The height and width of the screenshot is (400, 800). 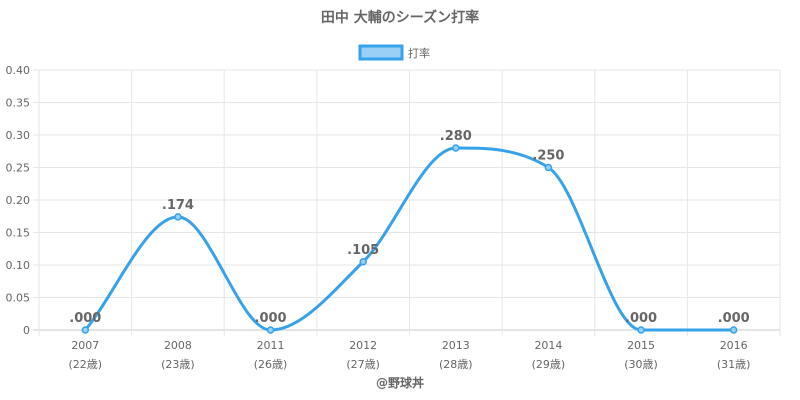 What do you see at coordinates (363, 345) in the screenshot?
I see `x-tick-label: 2012` at bounding box center [363, 345].